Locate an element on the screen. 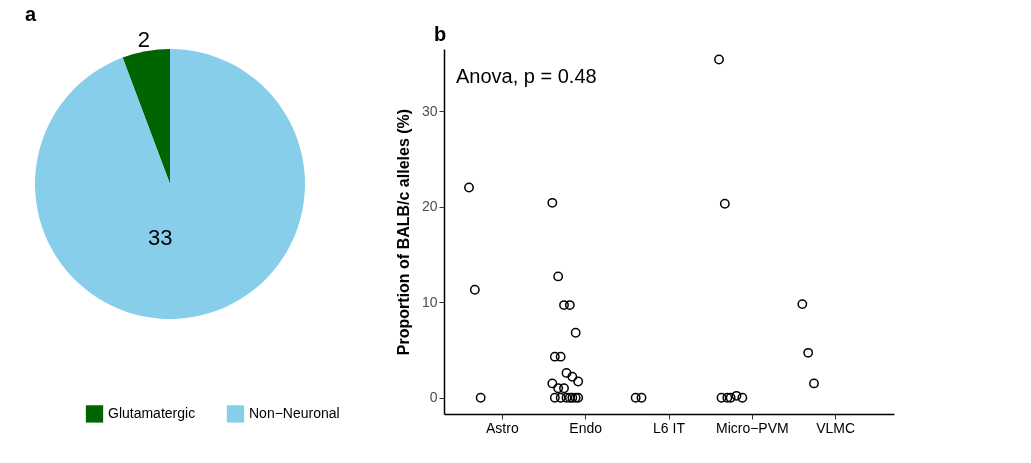 Image resolution: width=1031 pixels, height=463 pixels. y-tick-label: 30 is located at coordinates (429, 110).